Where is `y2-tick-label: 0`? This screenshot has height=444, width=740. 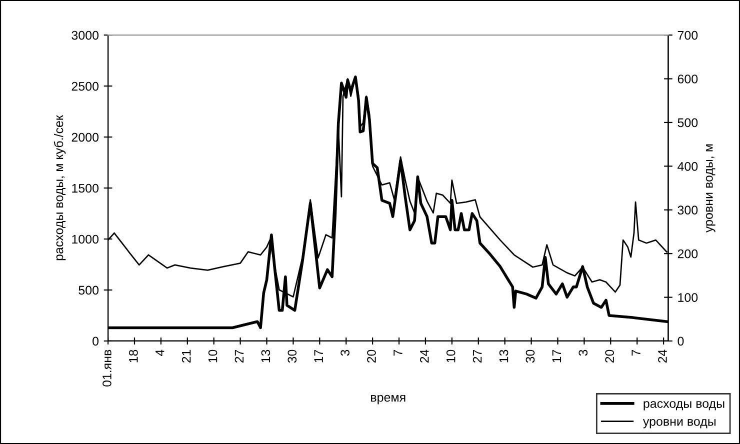 y2-tick-label: 0 is located at coordinates (681, 341).